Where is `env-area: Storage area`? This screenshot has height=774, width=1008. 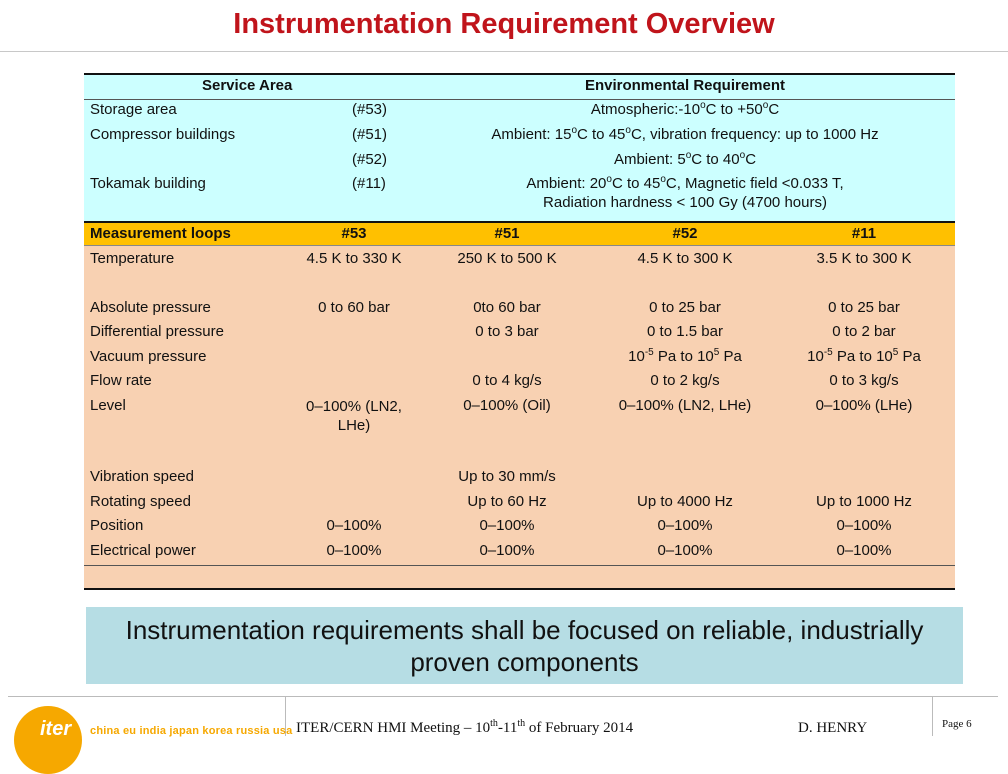 env-area: Storage area is located at coordinates (133, 109).